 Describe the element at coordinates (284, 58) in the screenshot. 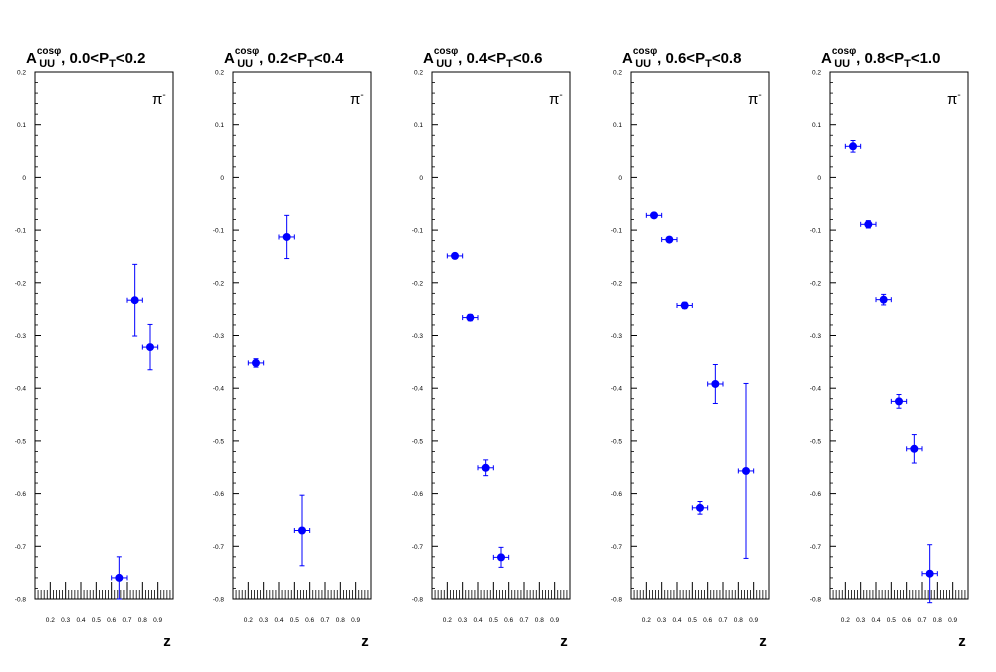

I see `panel-title: Acosφ UU, 0.2<PT<0.4` at that location.